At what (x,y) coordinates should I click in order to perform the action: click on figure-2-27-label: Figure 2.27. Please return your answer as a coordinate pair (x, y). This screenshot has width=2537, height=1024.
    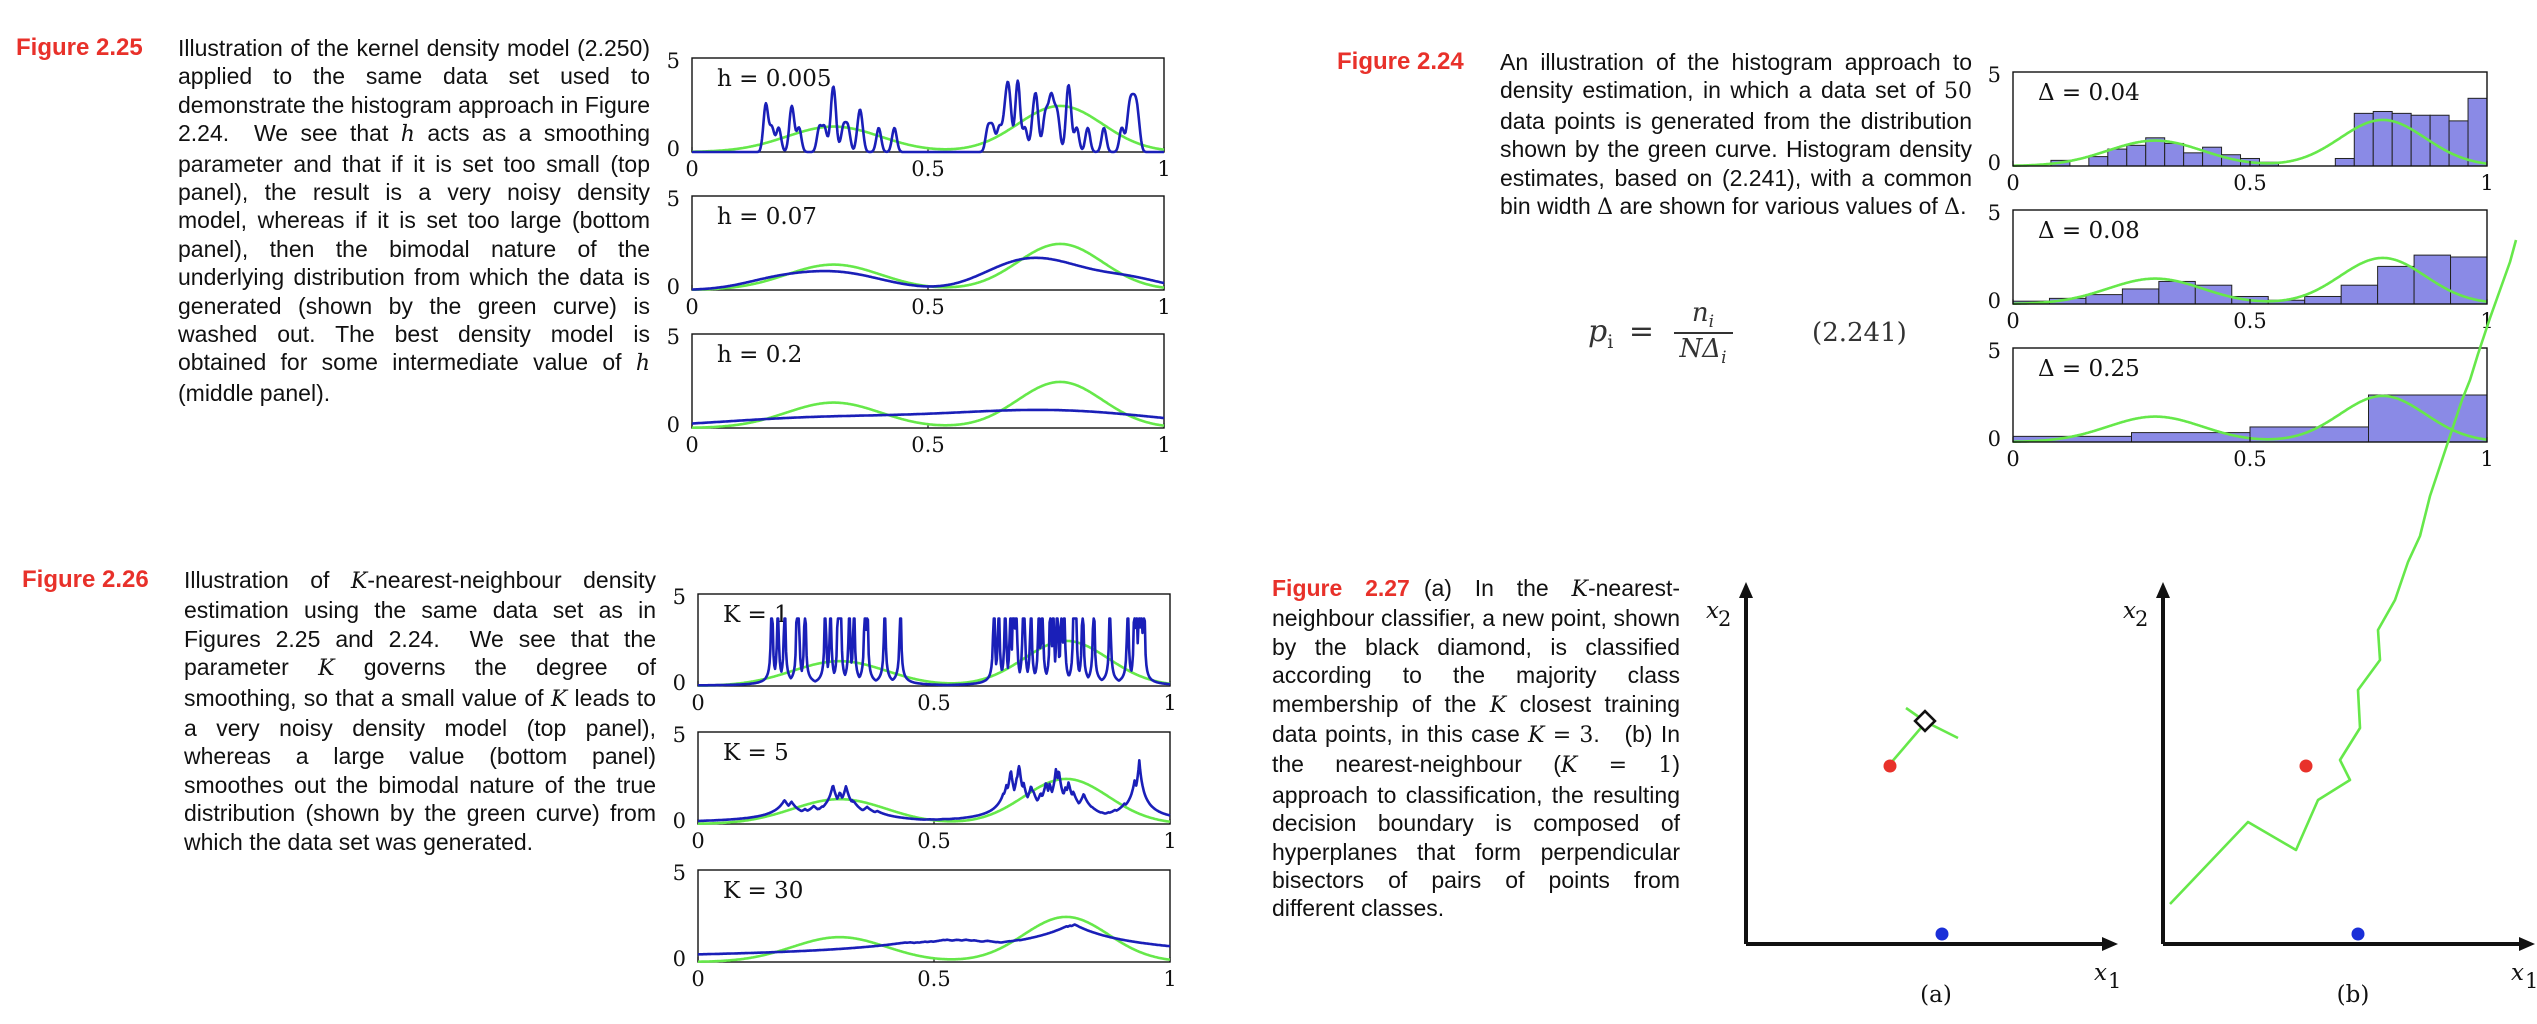
    Looking at the image, I should click on (1341, 588).